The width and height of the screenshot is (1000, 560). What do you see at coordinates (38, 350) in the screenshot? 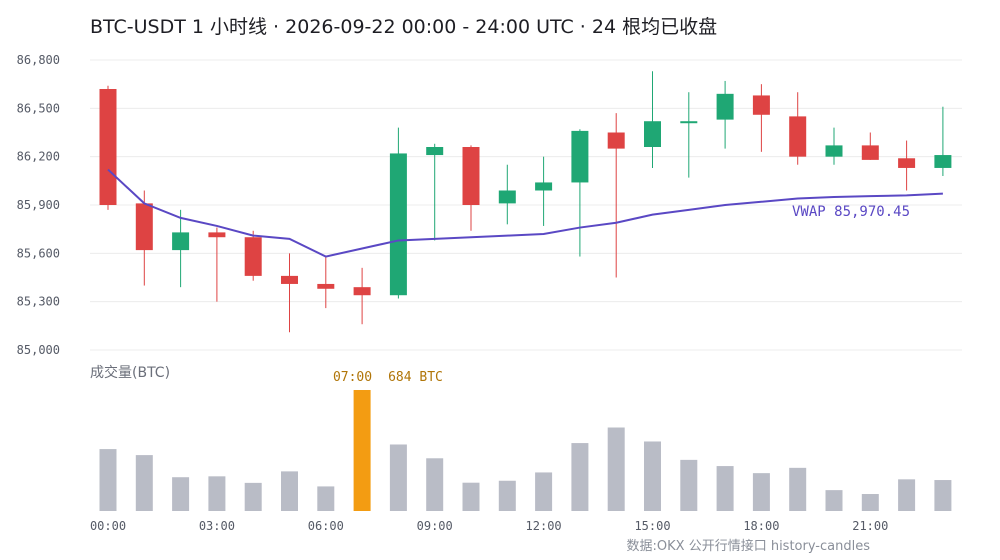
I see `price-tick-label: 85,000` at bounding box center [38, 350].